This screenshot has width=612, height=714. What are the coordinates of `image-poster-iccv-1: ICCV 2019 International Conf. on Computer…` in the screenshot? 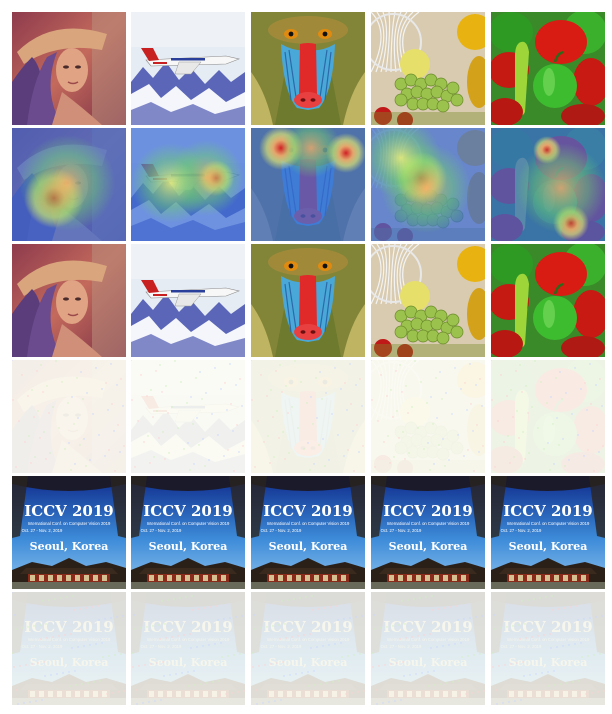 It's located at (69, 532).